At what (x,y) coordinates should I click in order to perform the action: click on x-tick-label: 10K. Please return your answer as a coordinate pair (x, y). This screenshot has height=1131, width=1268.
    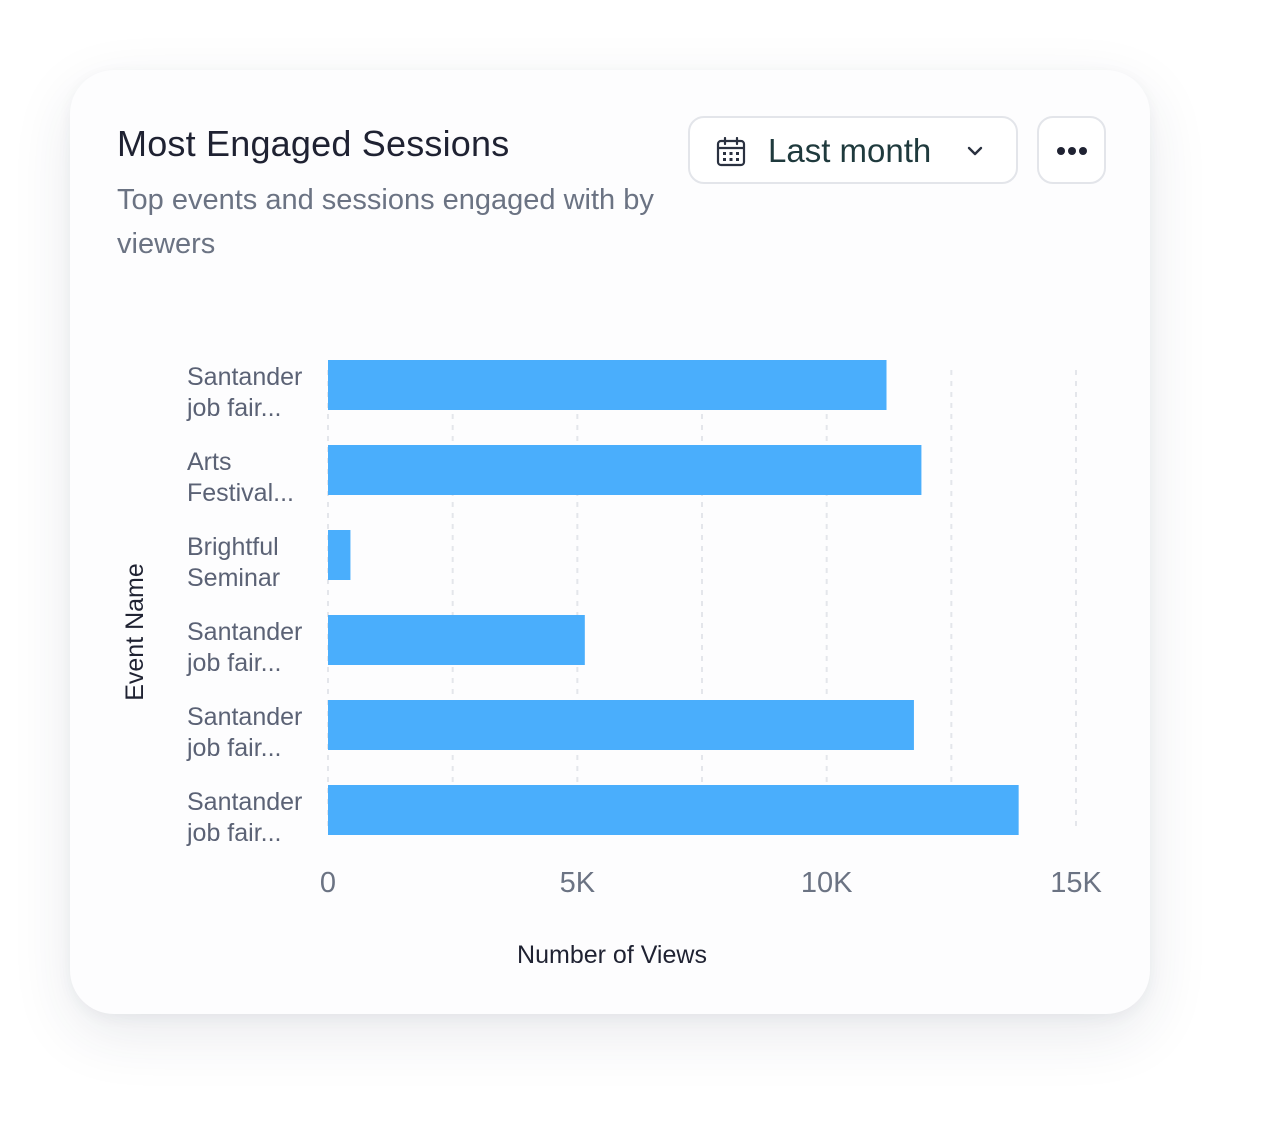
    Looking at the image, I should click on (827, 883).